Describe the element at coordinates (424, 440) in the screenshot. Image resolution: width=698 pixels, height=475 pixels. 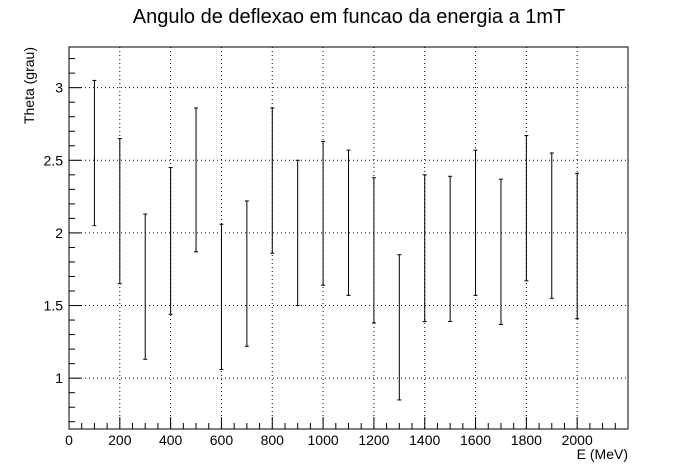
I see `x-tick-label: 1400` at that location.